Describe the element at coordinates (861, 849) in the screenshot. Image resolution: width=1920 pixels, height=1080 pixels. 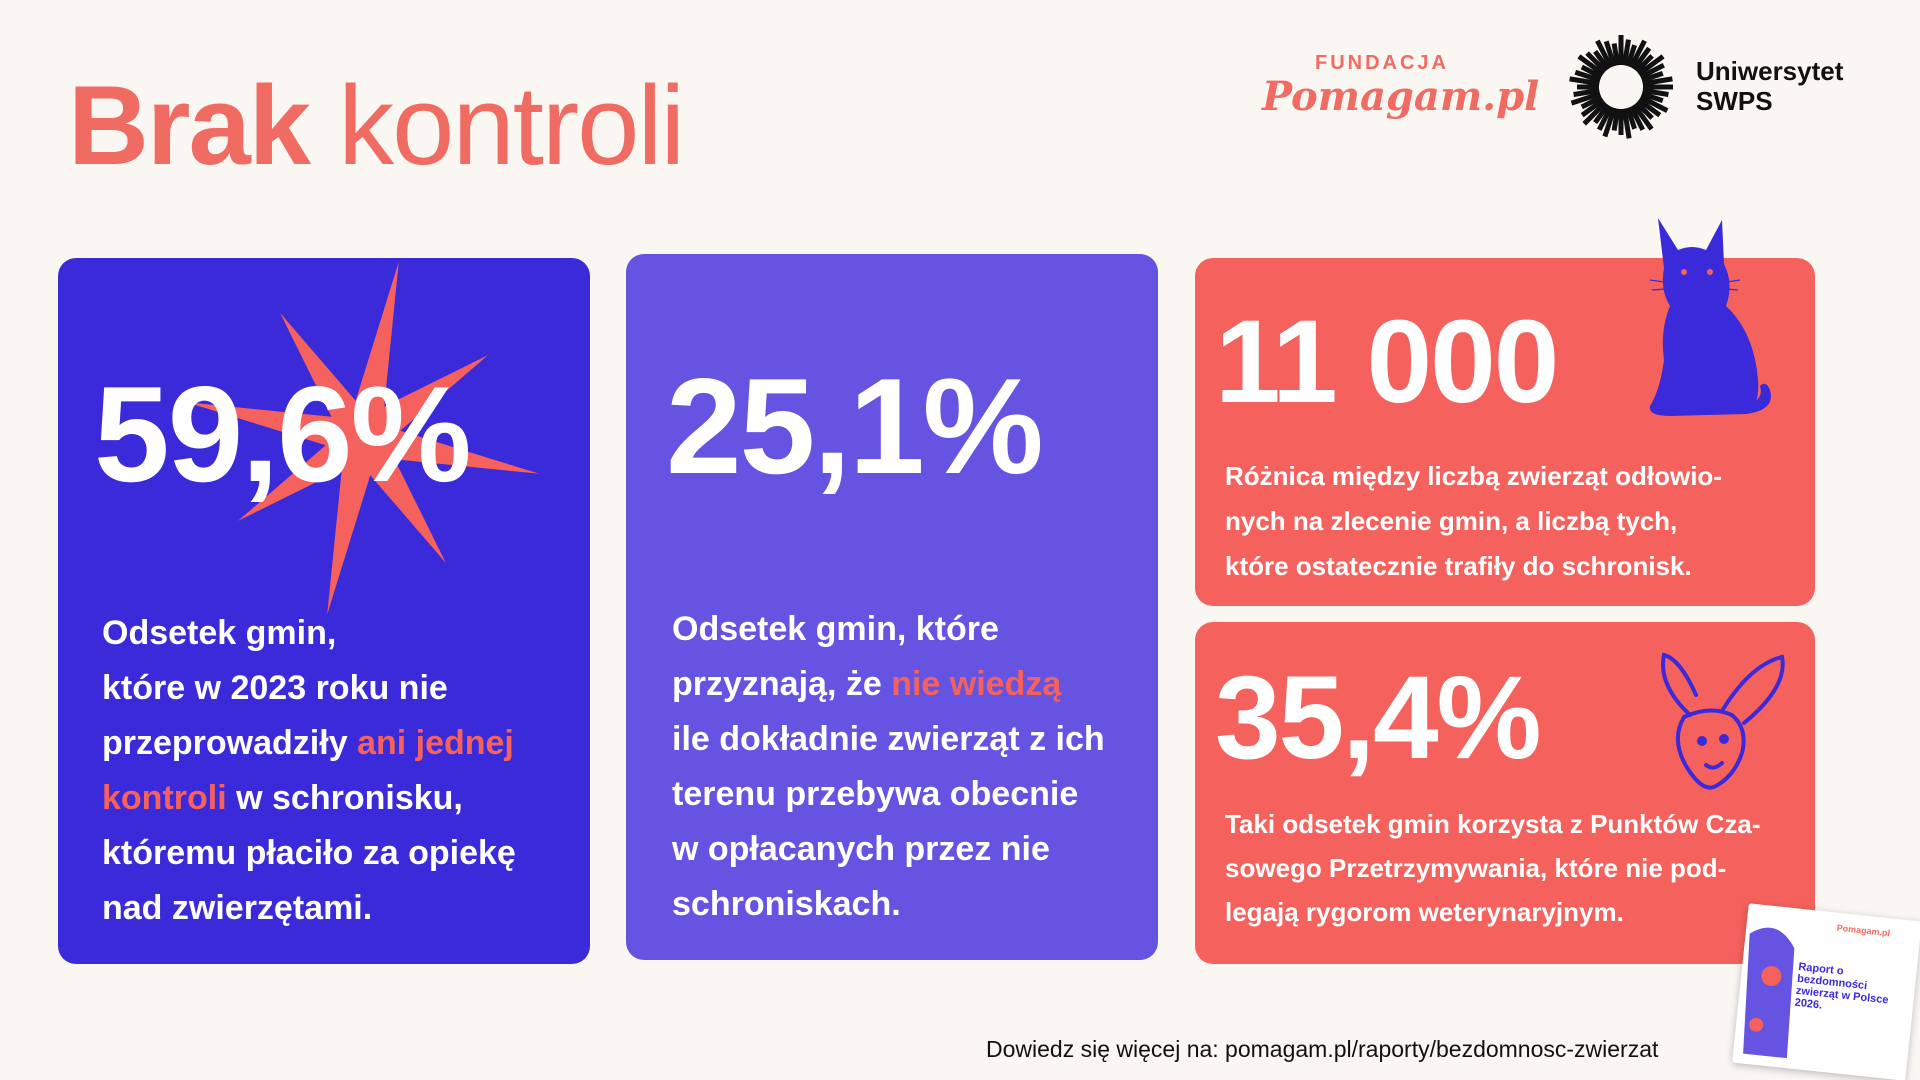
I see `desc-text: w opłacanych przez nie` at that location.